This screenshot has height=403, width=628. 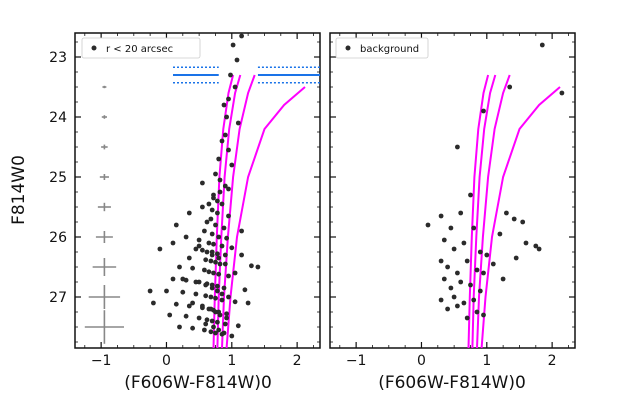 I want to click on legend-left: r < 20 arcsec, so click(x=141, y=48).